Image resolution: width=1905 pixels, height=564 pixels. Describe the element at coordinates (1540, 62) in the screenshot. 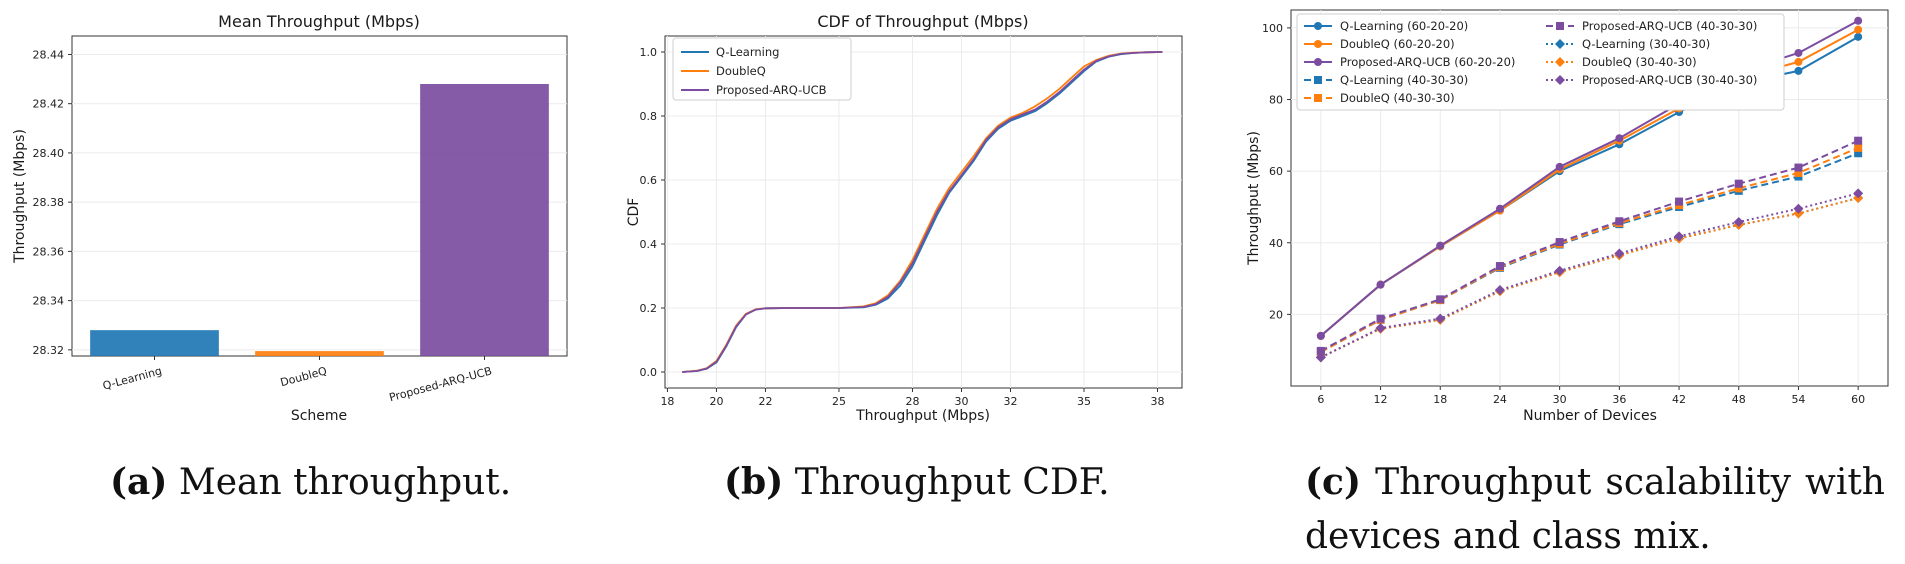

I see `panel-c-legend-box` at that location.